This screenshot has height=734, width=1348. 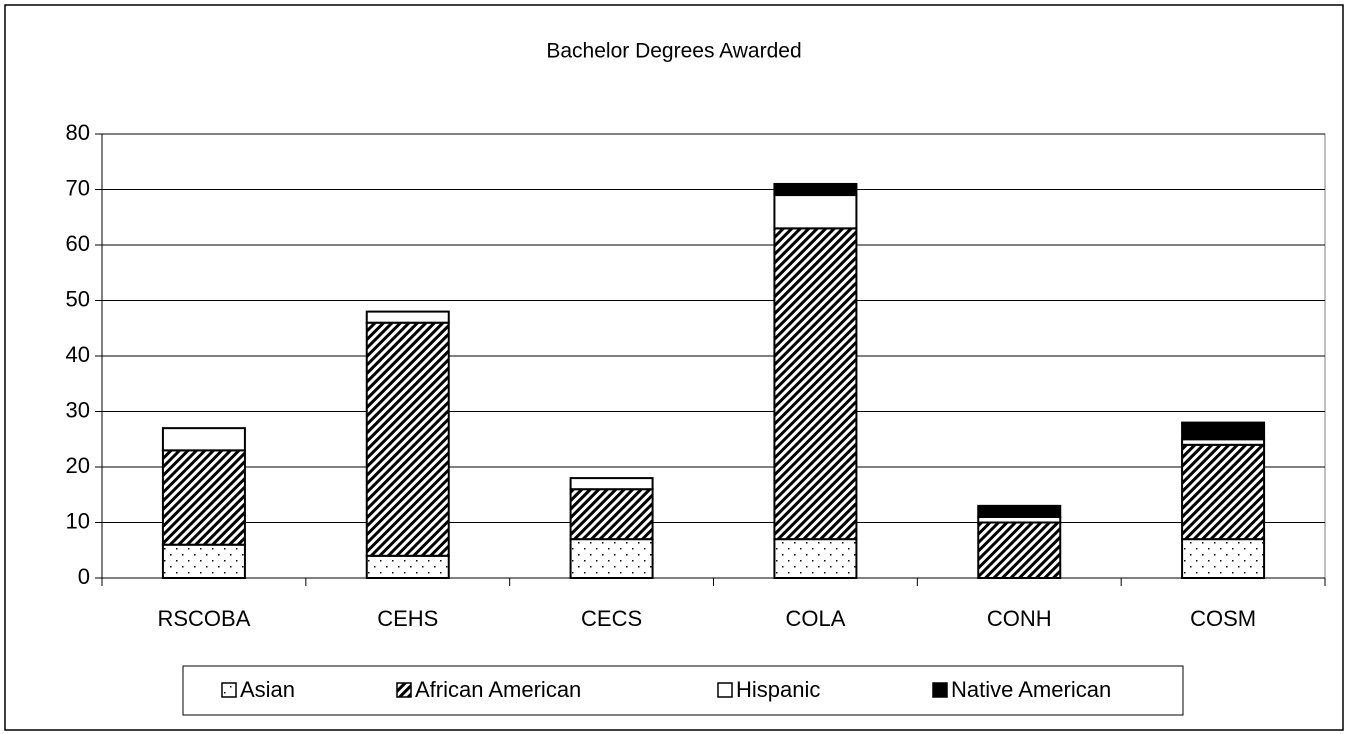 I want to click on y-tick-label: 20, so click(x=78, y=465).